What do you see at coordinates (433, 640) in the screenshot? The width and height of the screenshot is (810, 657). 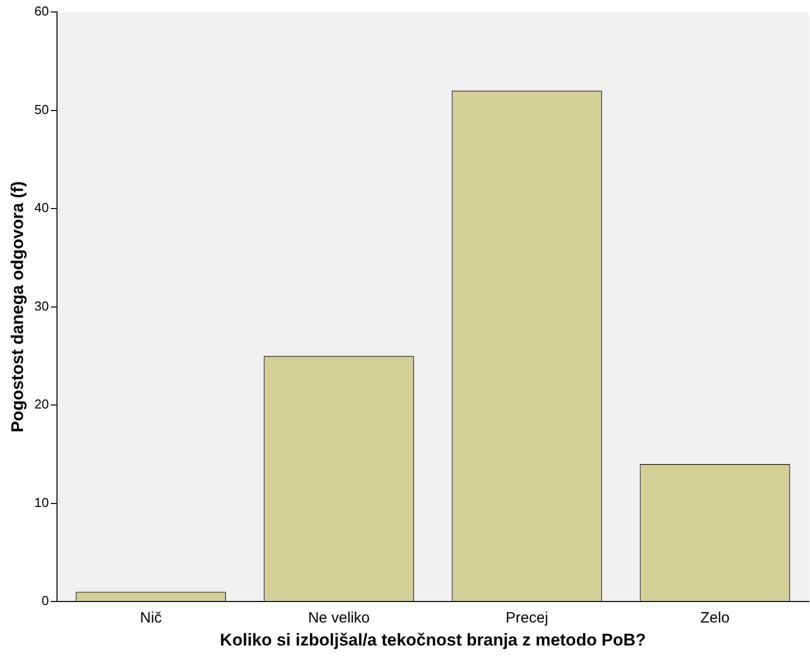 I see `x-axis-title: Koliko si izboljšal/a tekočnost branja z metodo PoB?` at bounding box center [433, 640].